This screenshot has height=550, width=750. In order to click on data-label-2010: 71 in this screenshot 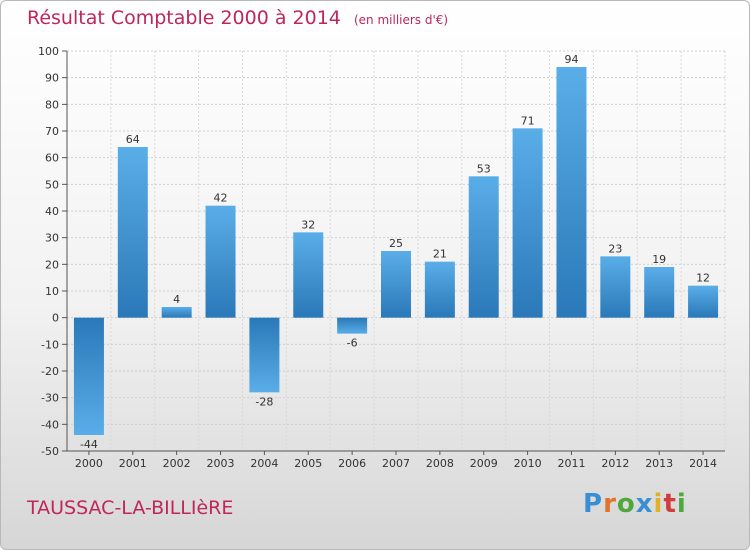, I will do `click(528, 120)`.